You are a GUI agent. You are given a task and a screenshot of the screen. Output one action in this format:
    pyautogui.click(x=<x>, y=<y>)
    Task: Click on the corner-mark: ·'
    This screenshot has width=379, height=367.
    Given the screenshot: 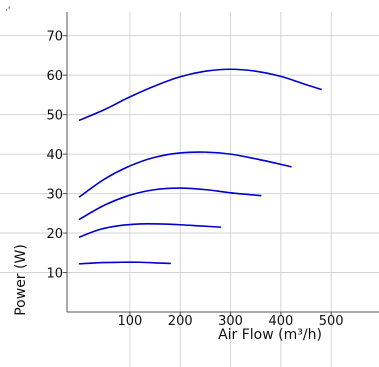 What is the action you would take?
    pyautogui.click(x=7, y=11)
    